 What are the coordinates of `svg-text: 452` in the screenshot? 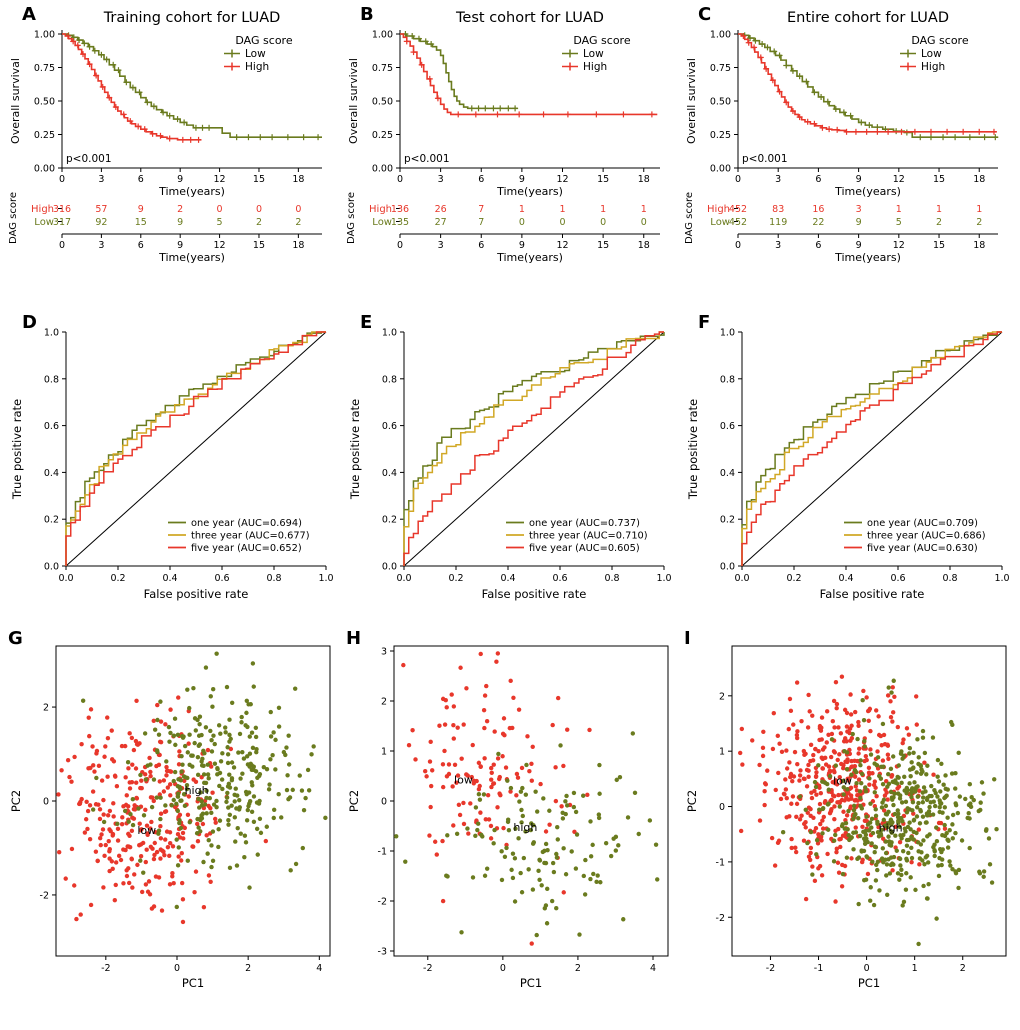 It's located at (738, 222).